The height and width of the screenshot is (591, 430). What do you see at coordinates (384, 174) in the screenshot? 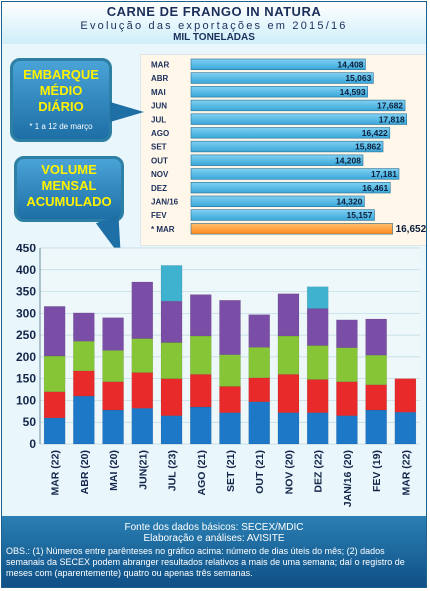
I see `hbar-value-label: 17,181` at bounding box center [384, 174].